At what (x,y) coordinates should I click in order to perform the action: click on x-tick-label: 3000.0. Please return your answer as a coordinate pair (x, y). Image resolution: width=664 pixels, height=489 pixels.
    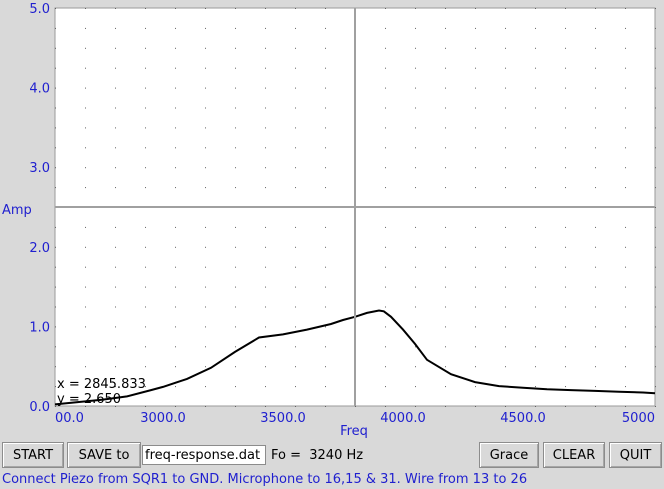
    Looking at the image, I should click on (163, 418).